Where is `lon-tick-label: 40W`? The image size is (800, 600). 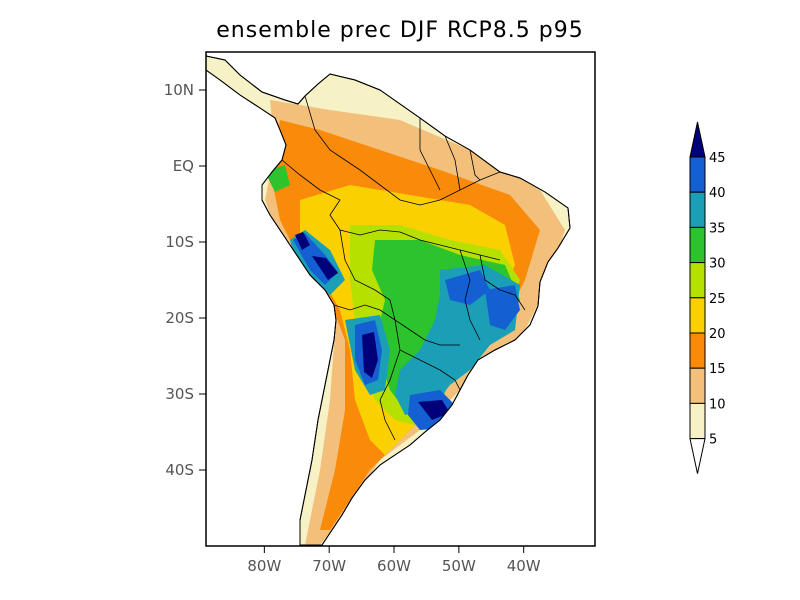 lon-tick-label: 40W is located at coordinates (524, 566).